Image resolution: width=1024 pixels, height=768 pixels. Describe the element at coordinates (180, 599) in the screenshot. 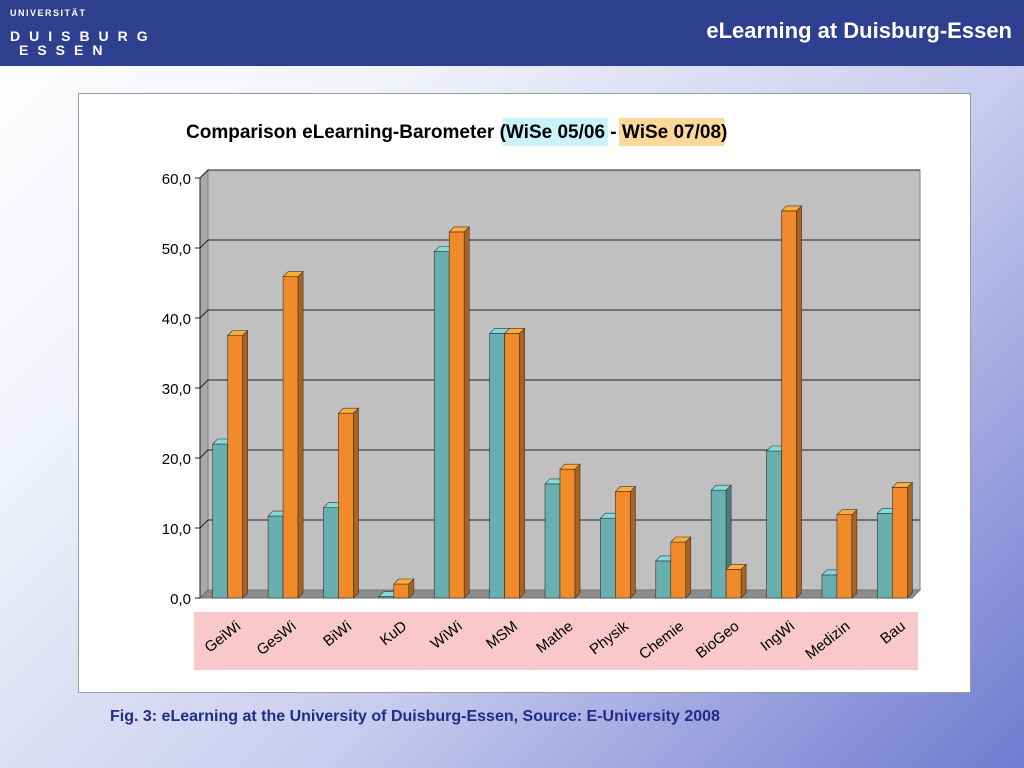

I see `y-tick-label: 0,0` at that location.